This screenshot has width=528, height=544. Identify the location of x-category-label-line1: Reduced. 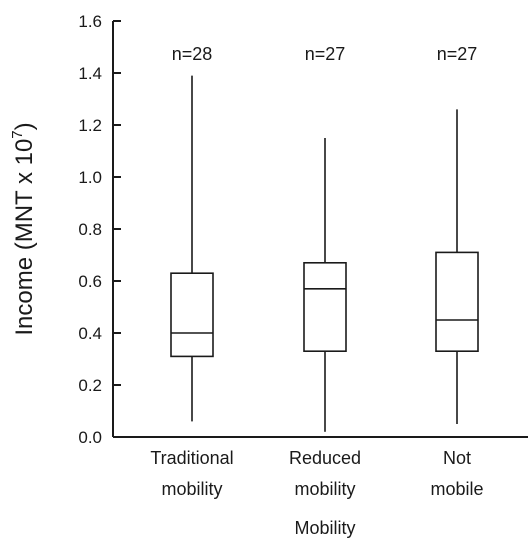
(325, 458).